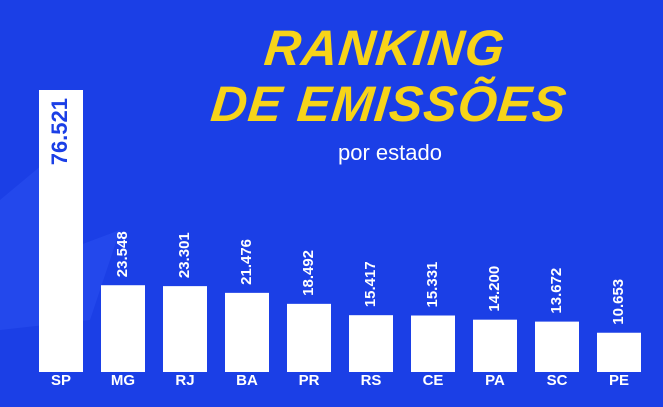 The image size is (663, 407). Describe the element at coordinates (433, 380) in the screenshot. I see `x-tick-label: CE` at that location.